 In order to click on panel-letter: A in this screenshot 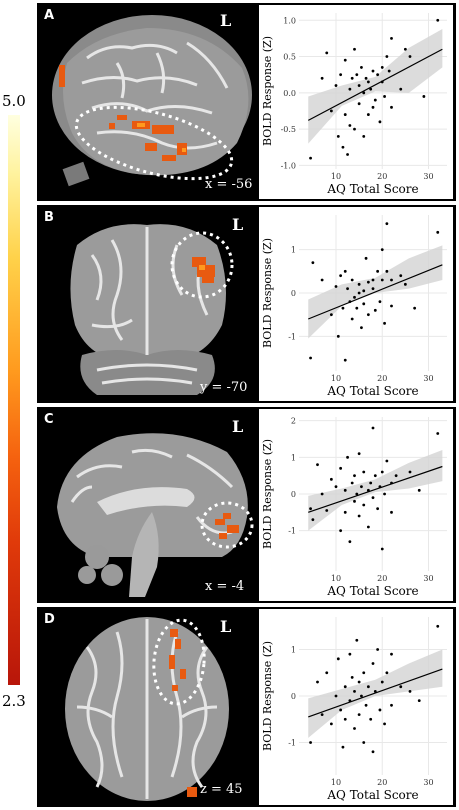, I will do `click(49, 15)`.